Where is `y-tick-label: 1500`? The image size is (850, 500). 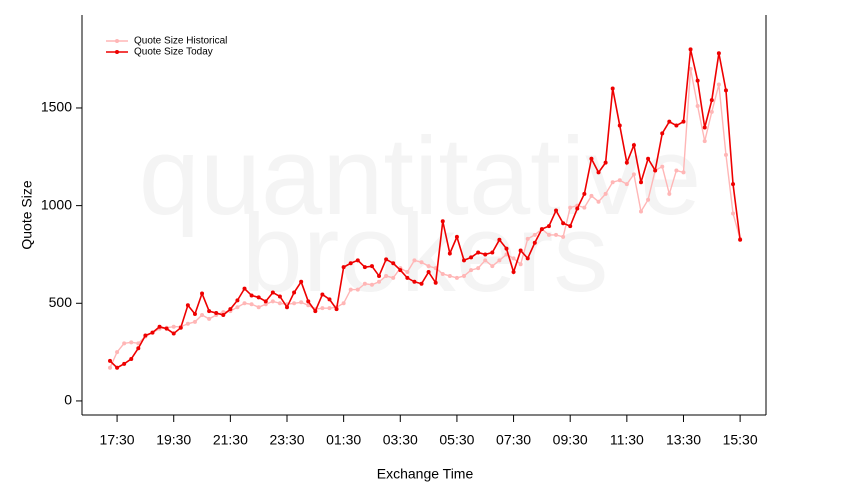 y-tick-label: 1500 is located at coordinates (56, 107).